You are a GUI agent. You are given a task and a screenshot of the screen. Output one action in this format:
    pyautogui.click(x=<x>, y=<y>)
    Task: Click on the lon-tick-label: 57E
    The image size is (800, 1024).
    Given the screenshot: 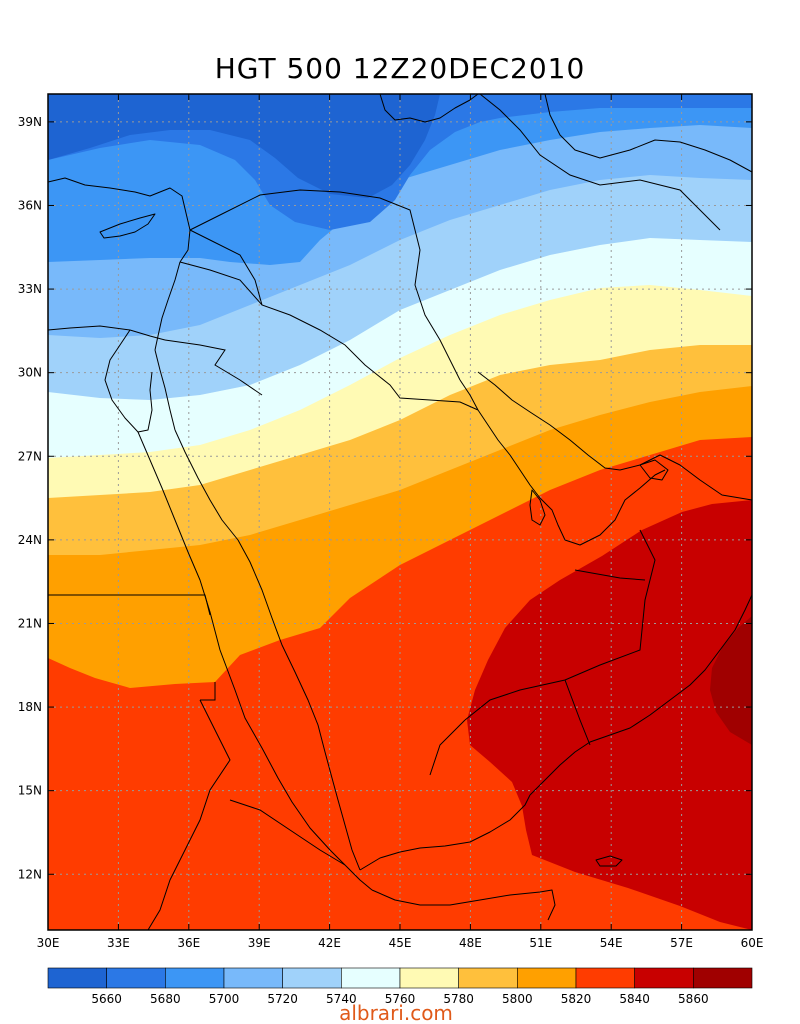 What is the action you would take?
    pyautogui.click(x=681, y=943)
    